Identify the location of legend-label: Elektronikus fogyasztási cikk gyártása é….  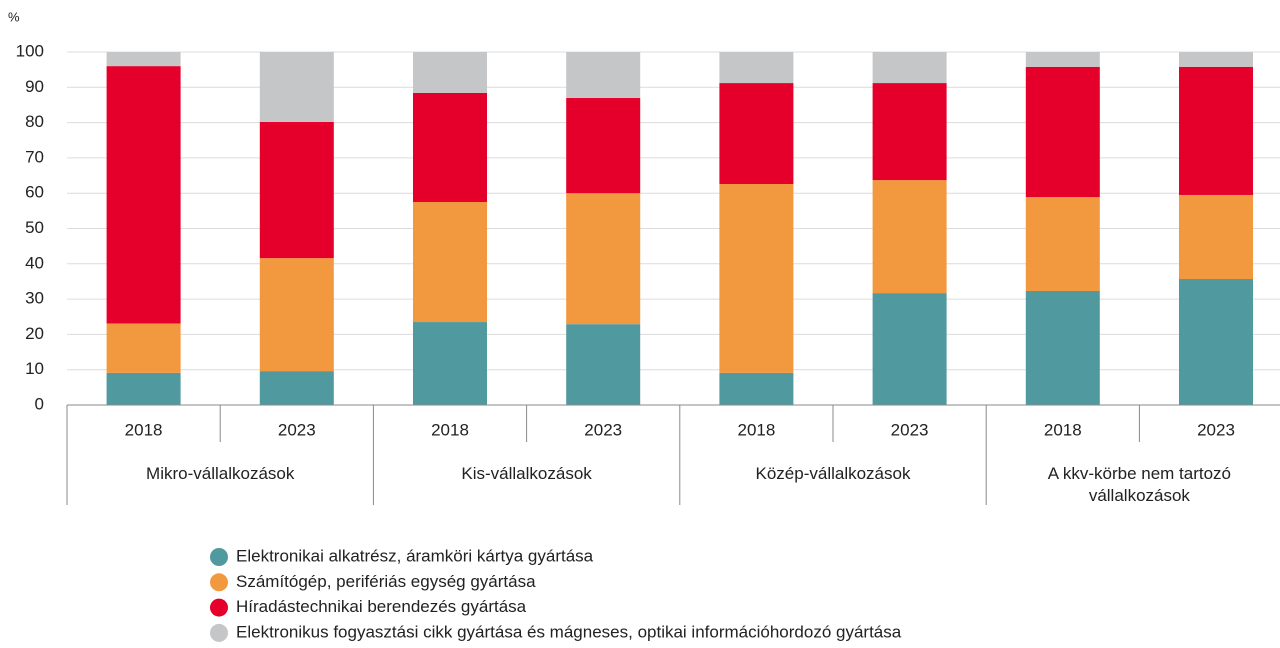
(569, 631).